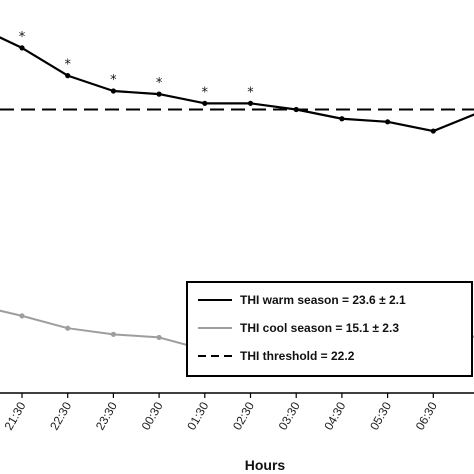 The image size is (474, 474). I want to click on x-tick-label: 22:30, so click(60, 415).